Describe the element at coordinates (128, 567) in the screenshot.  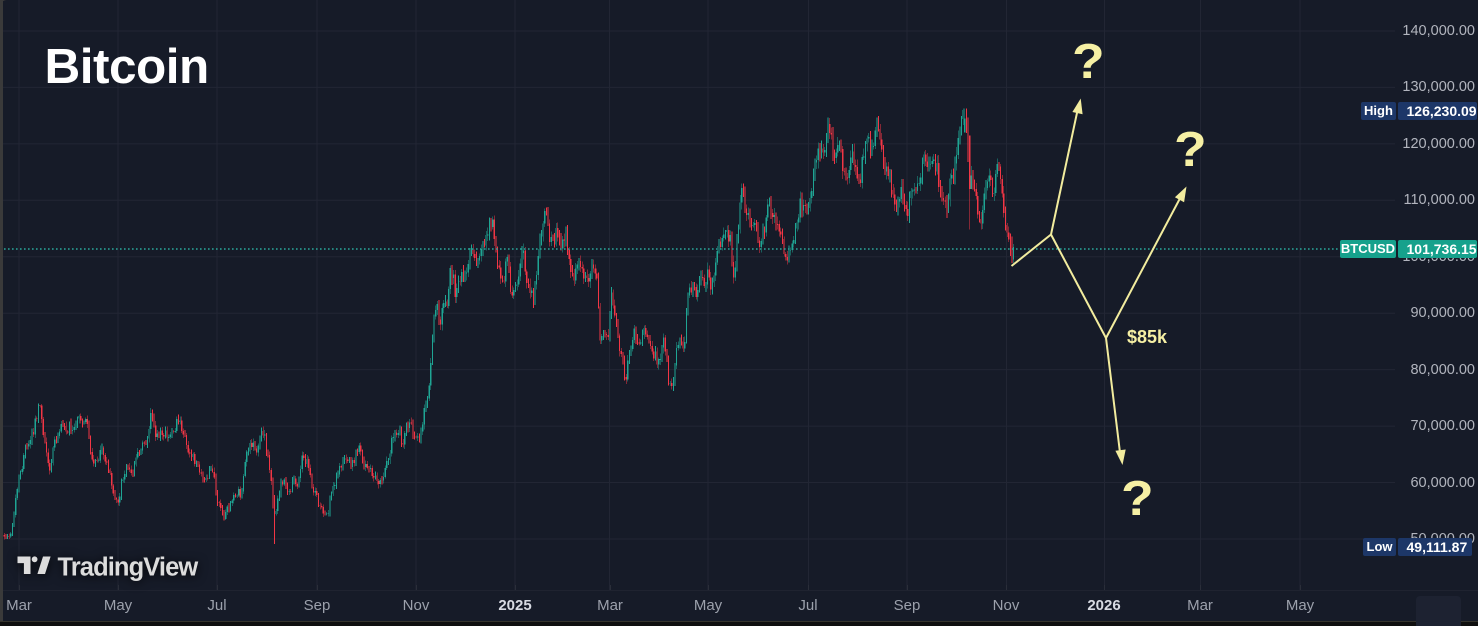
I see `svg-text: TradingView` at that location.